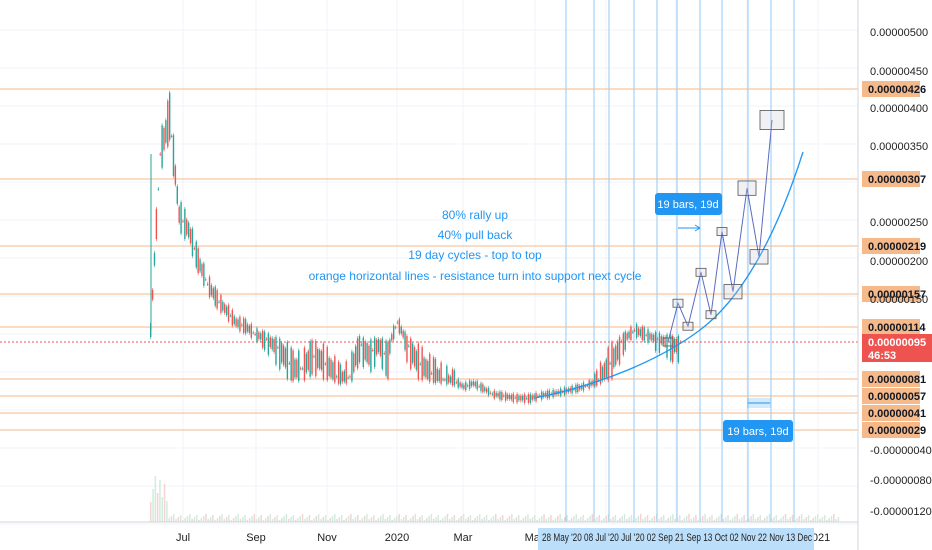 The image size is (932, 550). What do you see at coordinates (897, 295) in the screenshot?
I see `resistance-tag-label: 0.00000157` at bounding box center [897, 295].